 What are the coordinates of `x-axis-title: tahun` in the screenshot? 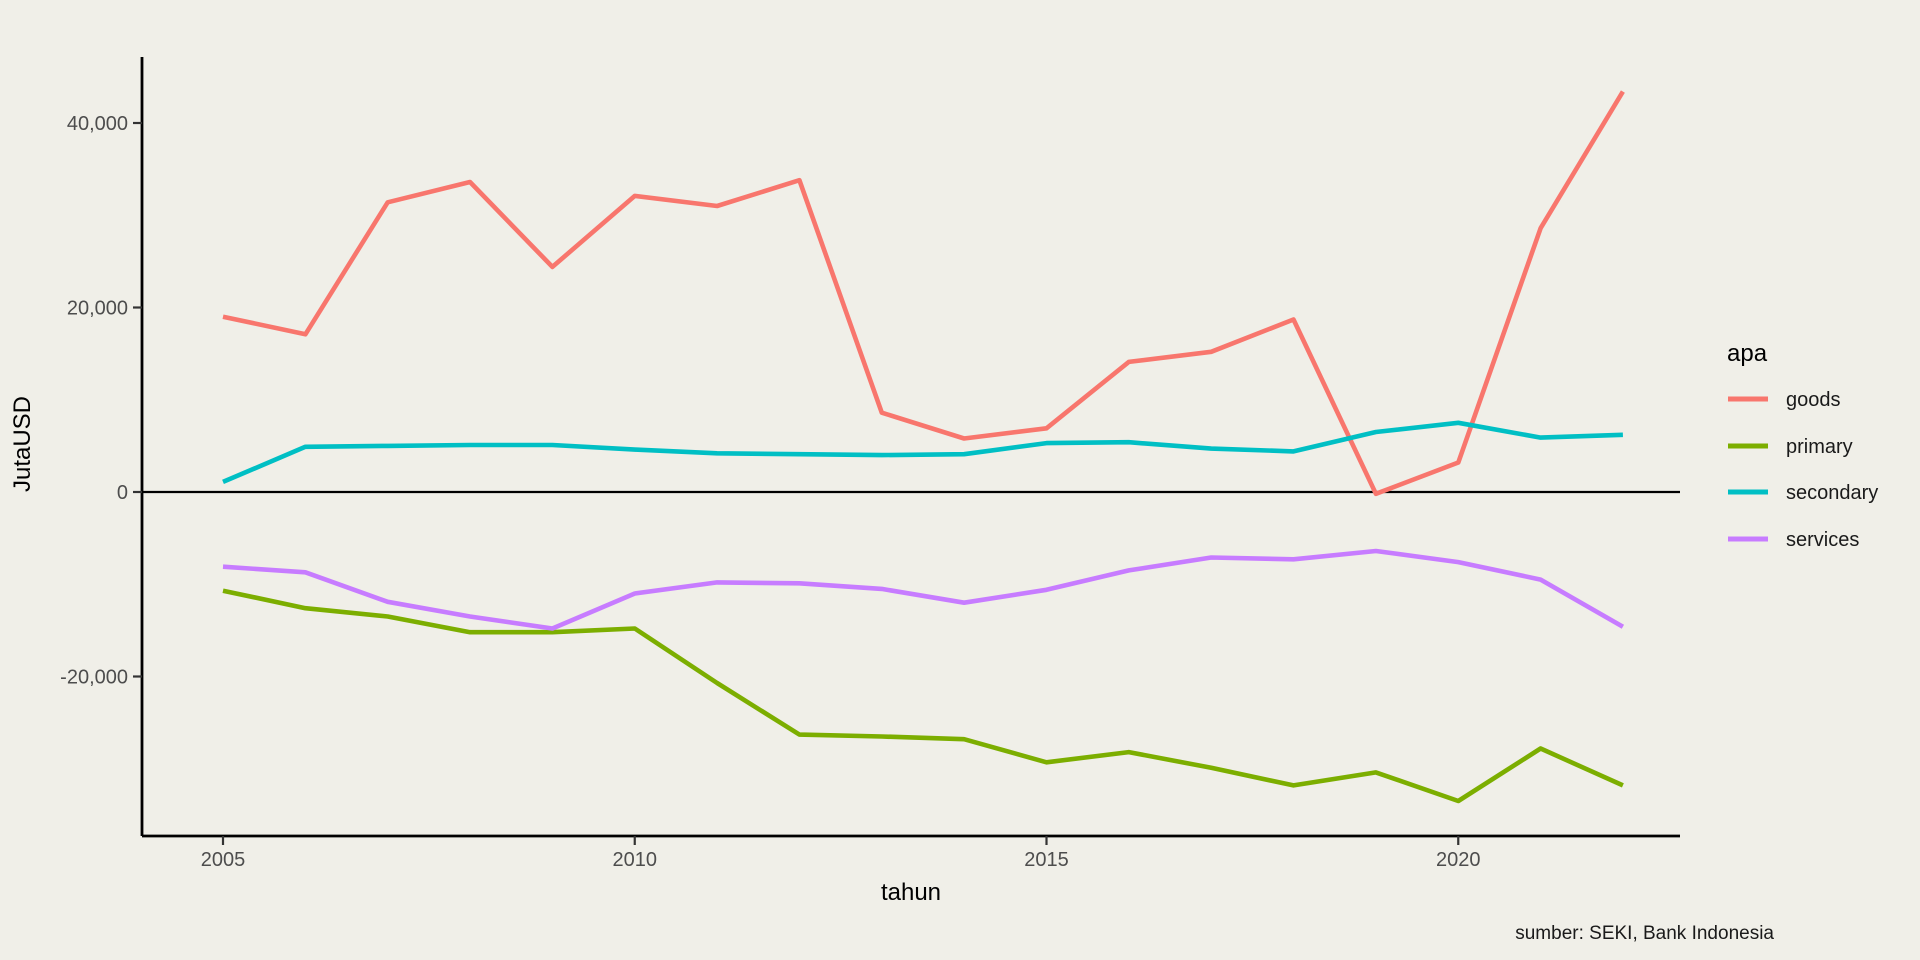 It's located at (911, 892).